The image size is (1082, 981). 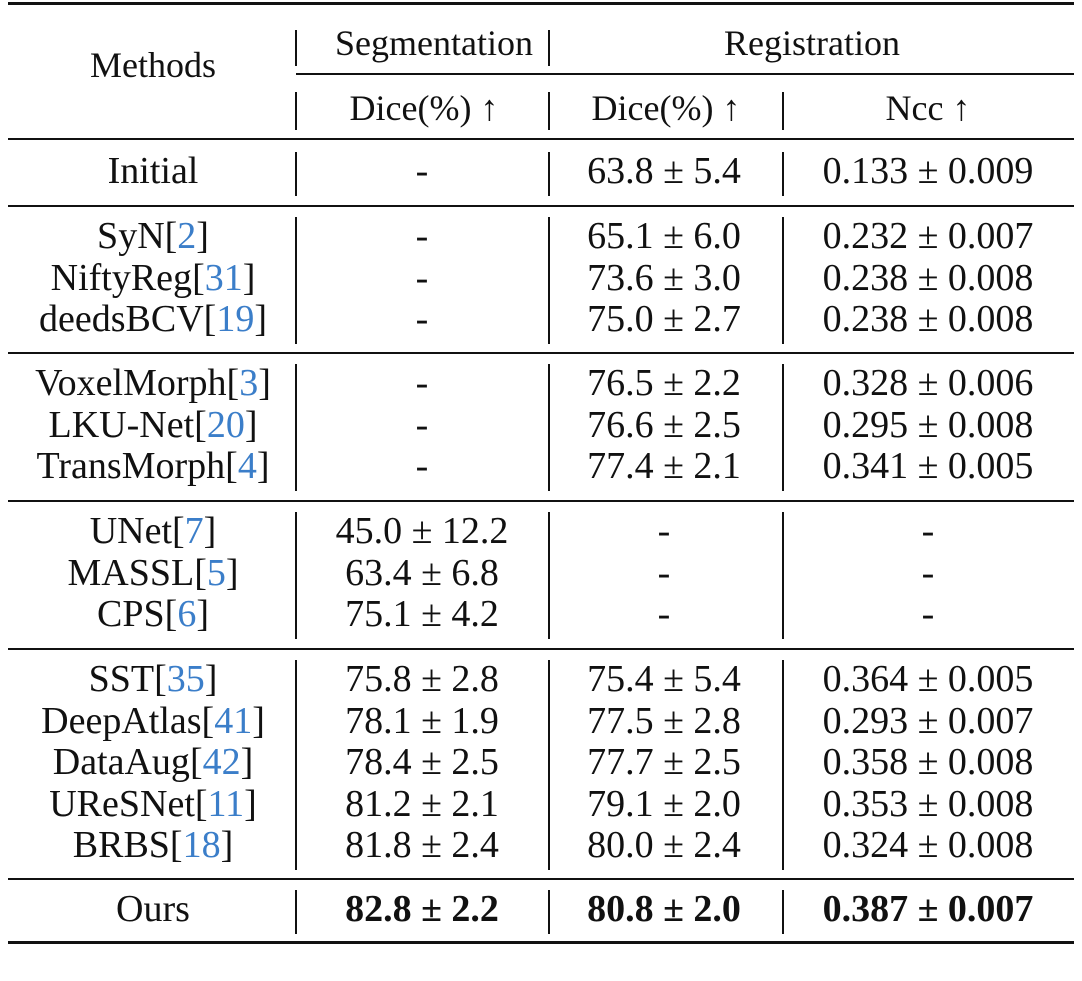 I want to click on method-label: deedsBCV, so click(x=121, y=319).